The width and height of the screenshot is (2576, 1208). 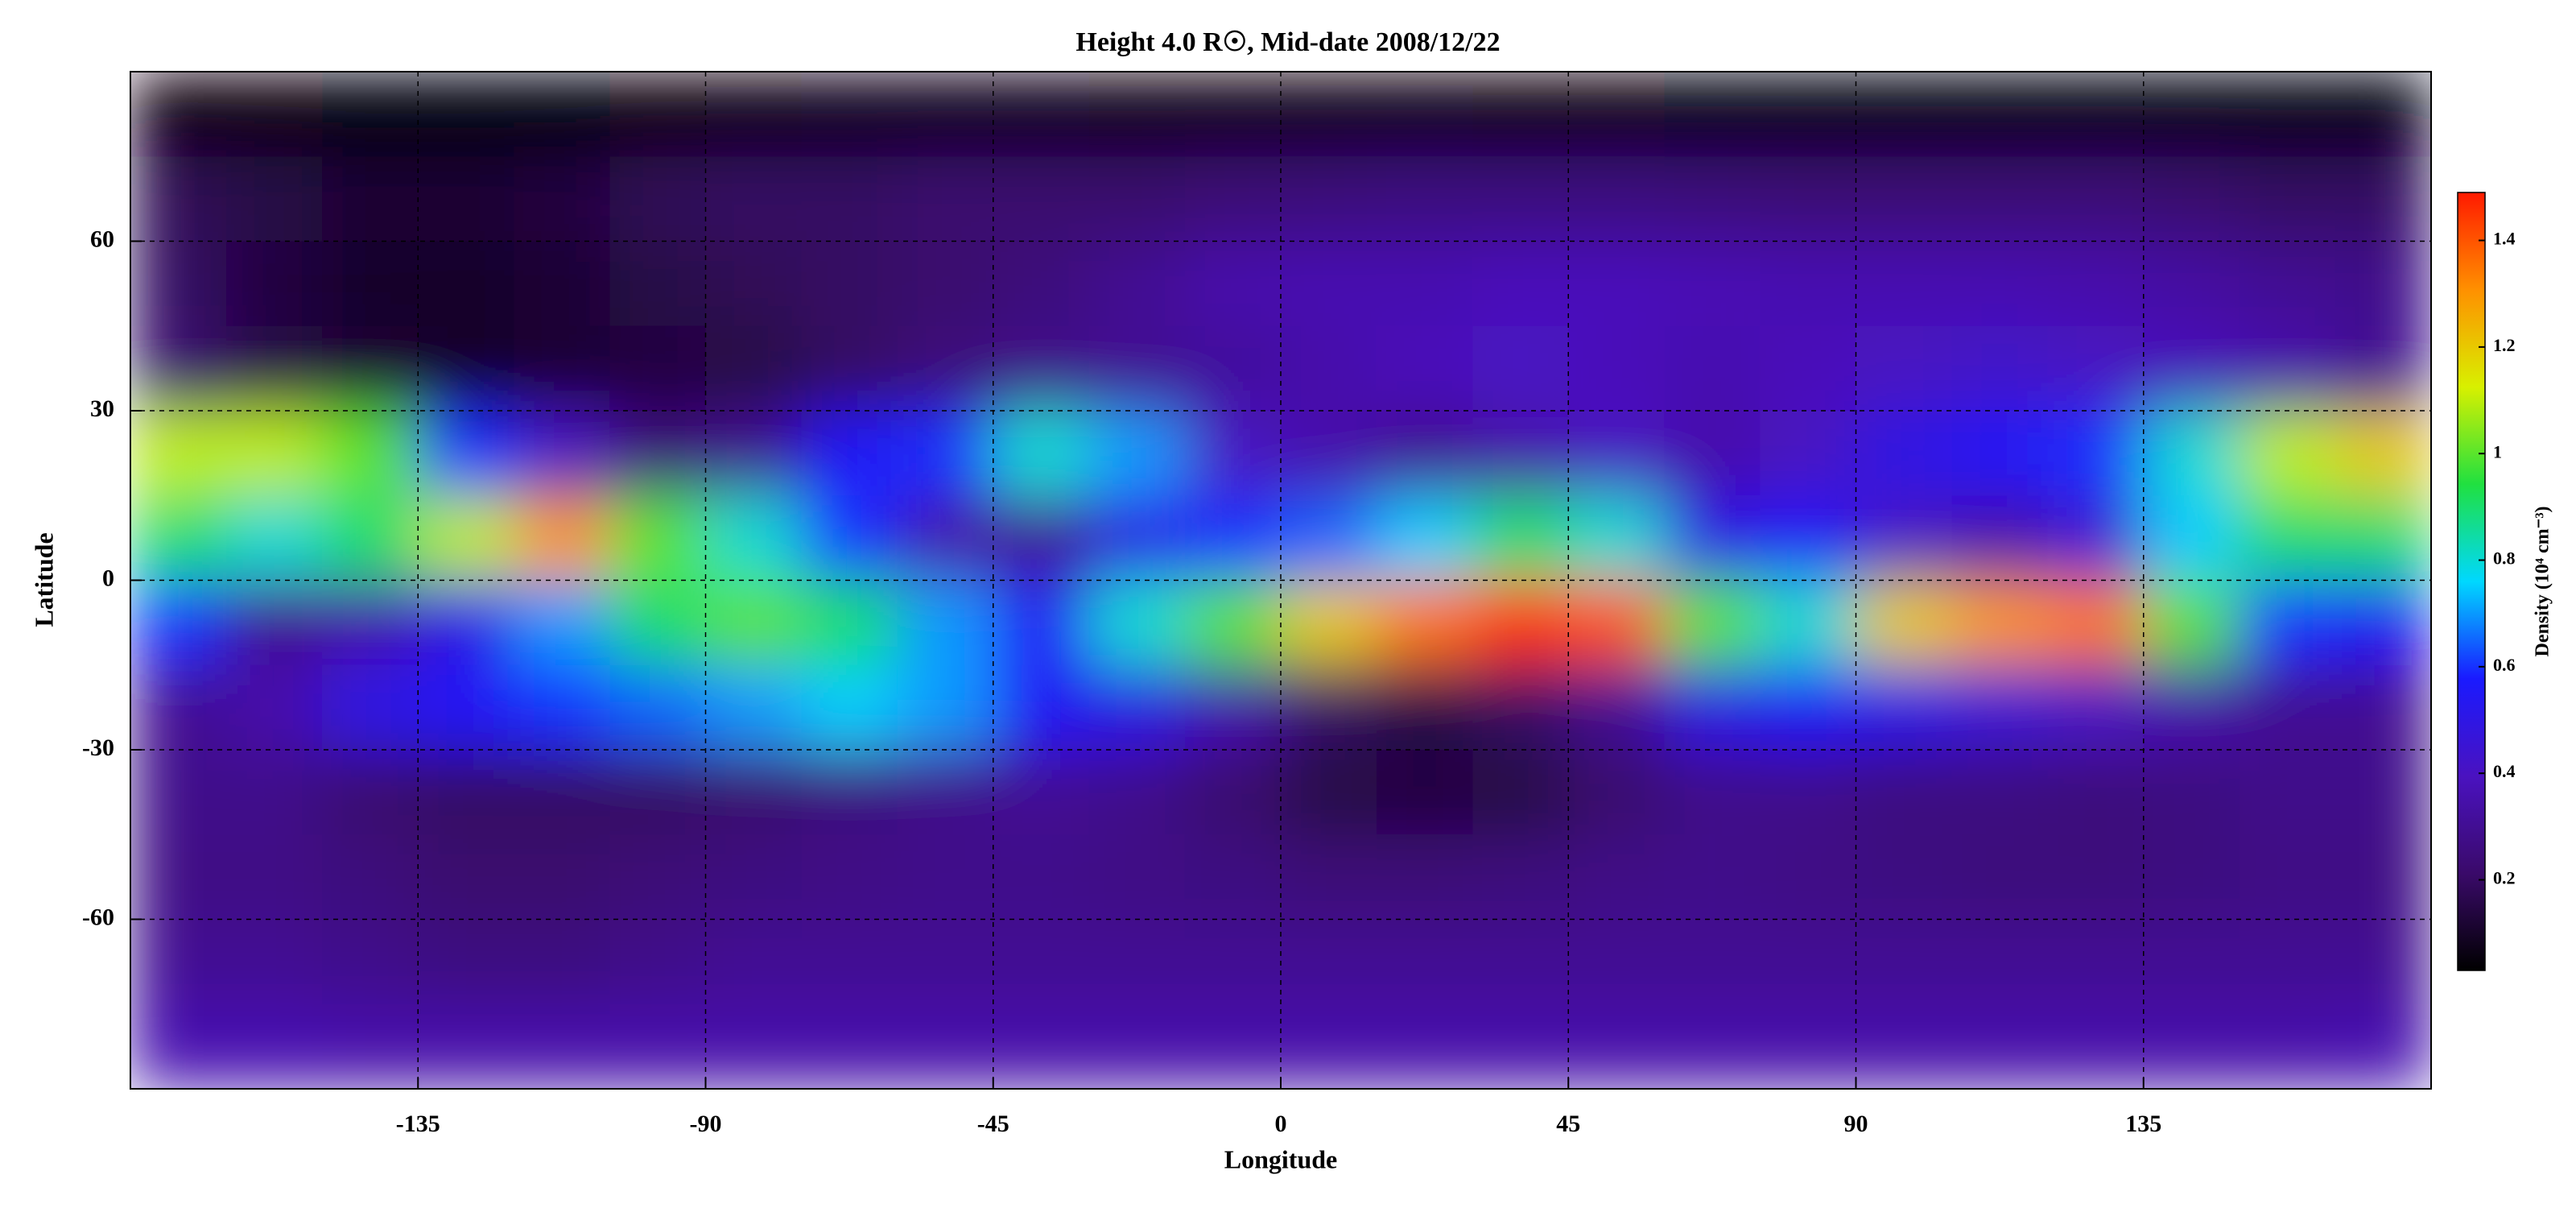 I want to click on colorbar-label: Density (10⁴ cm⁻³), so click(x=2543, y=581).